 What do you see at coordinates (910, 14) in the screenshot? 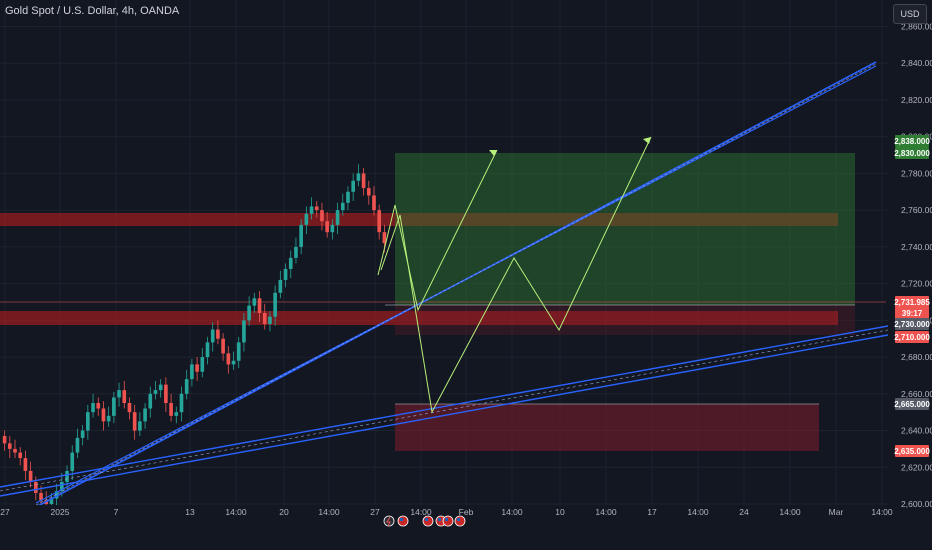
I see `currency-button: USD` at bounding box center [910, 14].